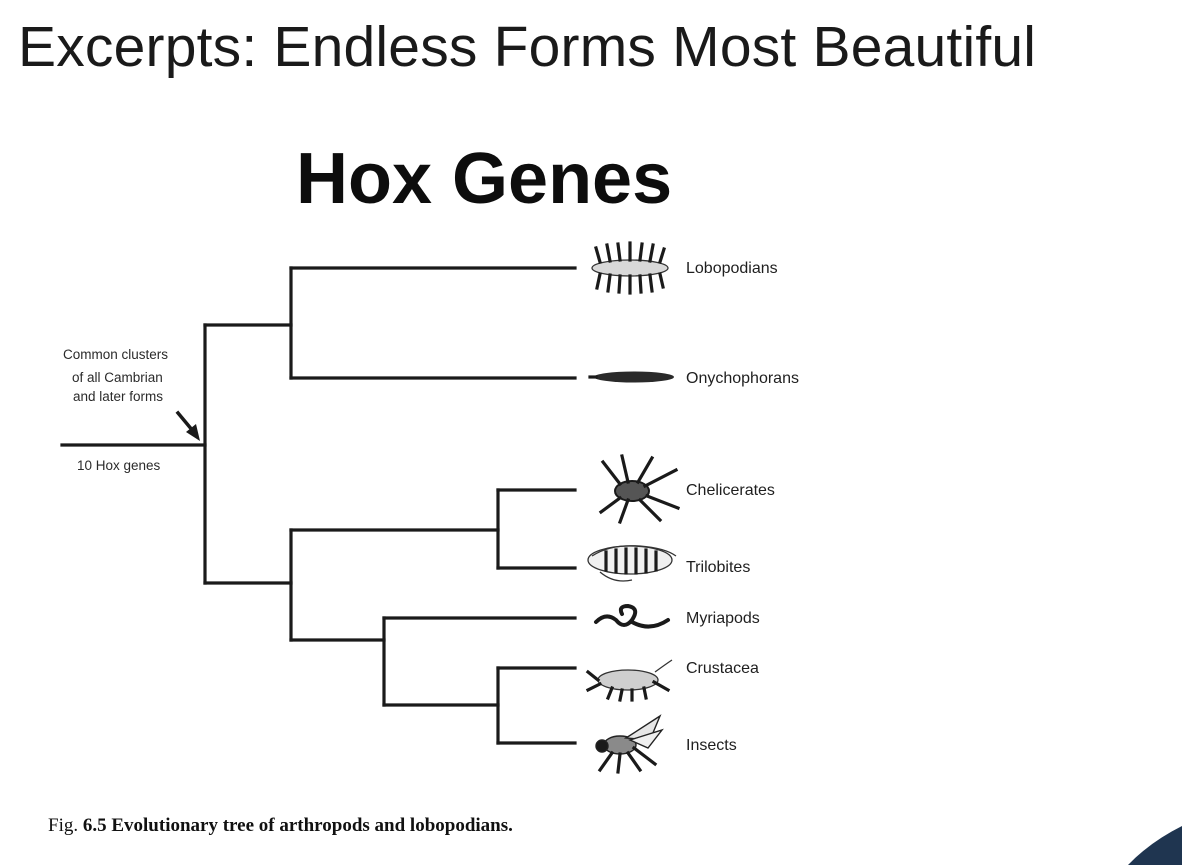  What do you see at coordinates (742, 378) in the screenshot?
I see `taxon-label-onychophorans: Onychophorans` at bounding box center [742, 378].